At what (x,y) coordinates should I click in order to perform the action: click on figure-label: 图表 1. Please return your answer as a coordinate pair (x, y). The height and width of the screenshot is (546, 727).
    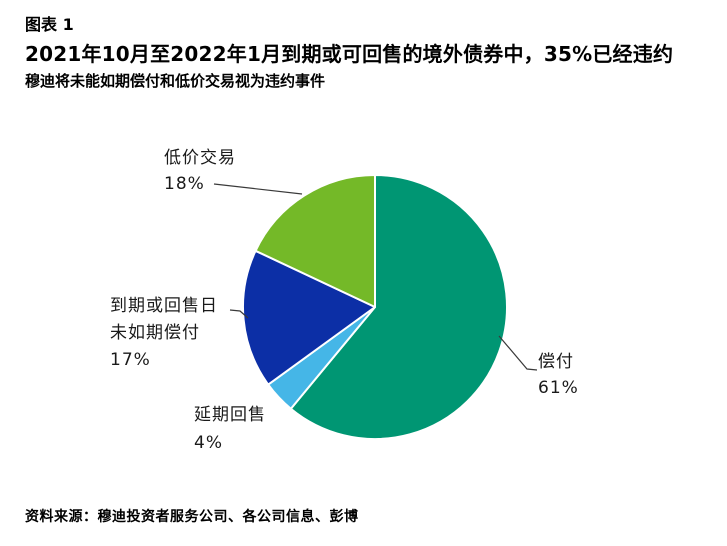
    Looking at the image, I should click on (49, 24).